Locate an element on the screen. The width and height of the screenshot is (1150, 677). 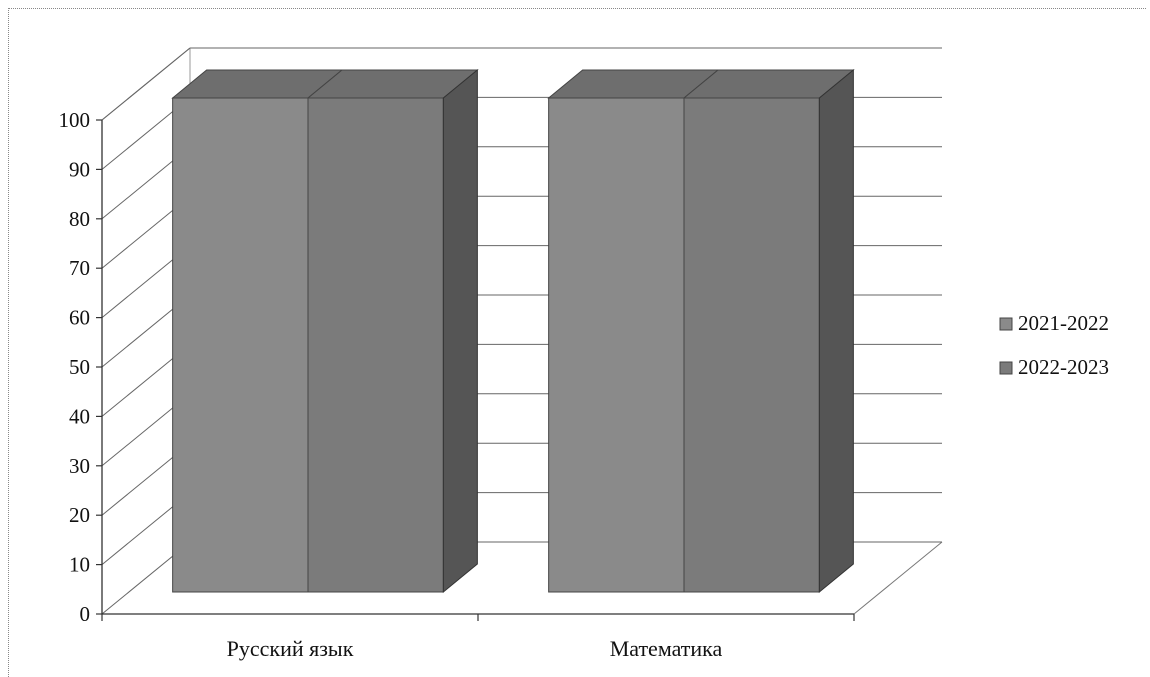
y-tick-label: 10 is located at coordinates (79, 565).